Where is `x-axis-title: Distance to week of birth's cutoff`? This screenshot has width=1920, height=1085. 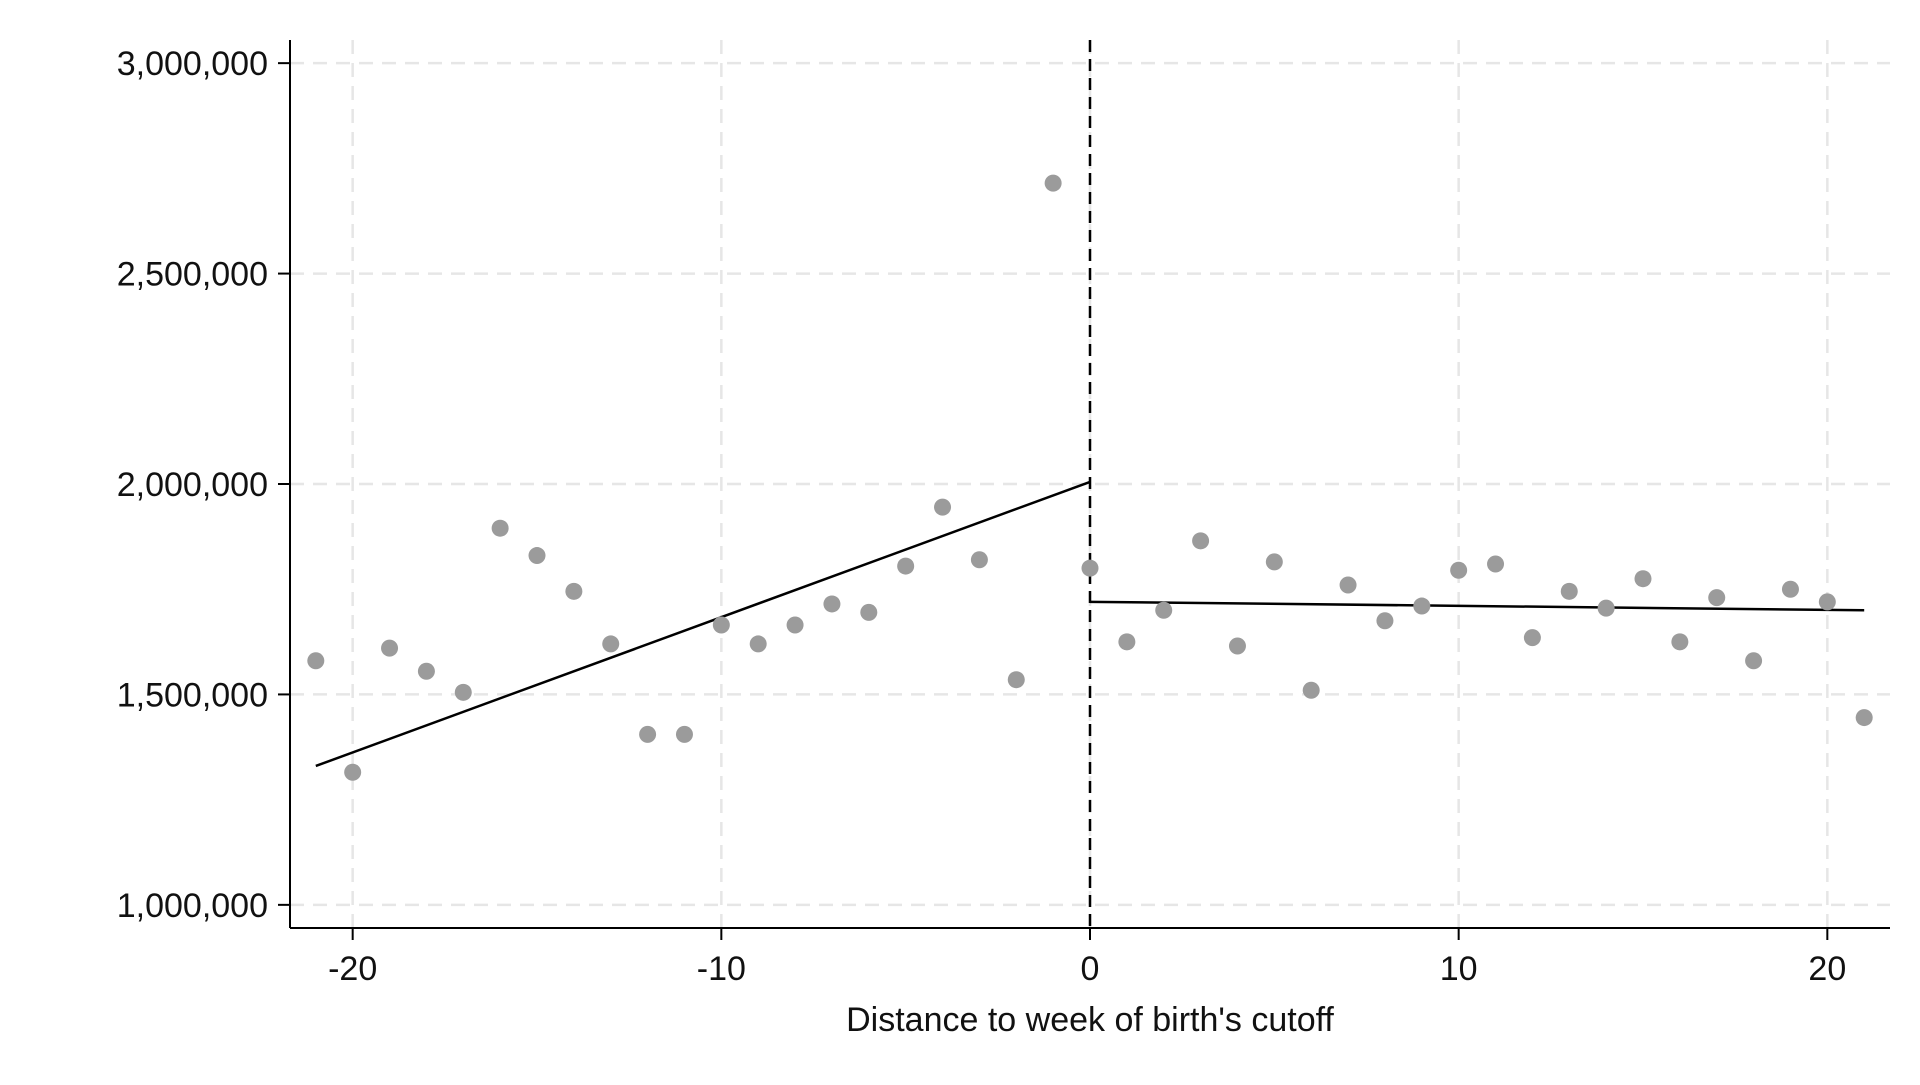
x-axis-title: Distance to week of birth's cutoff is located at coordinates (1090, 1020).